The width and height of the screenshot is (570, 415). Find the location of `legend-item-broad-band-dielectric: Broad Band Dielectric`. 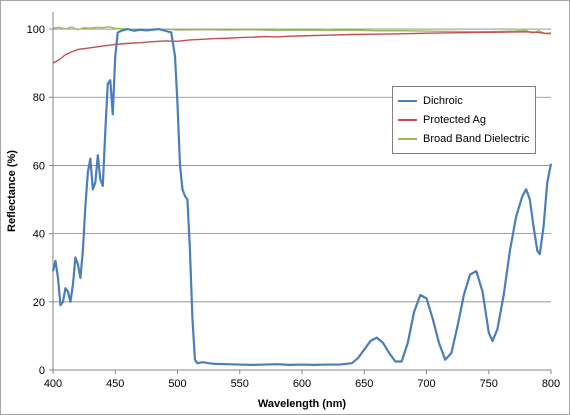

legend-item-broad-band-dielectric: Broad Band Dielectric is located at coordinates (463, 139).